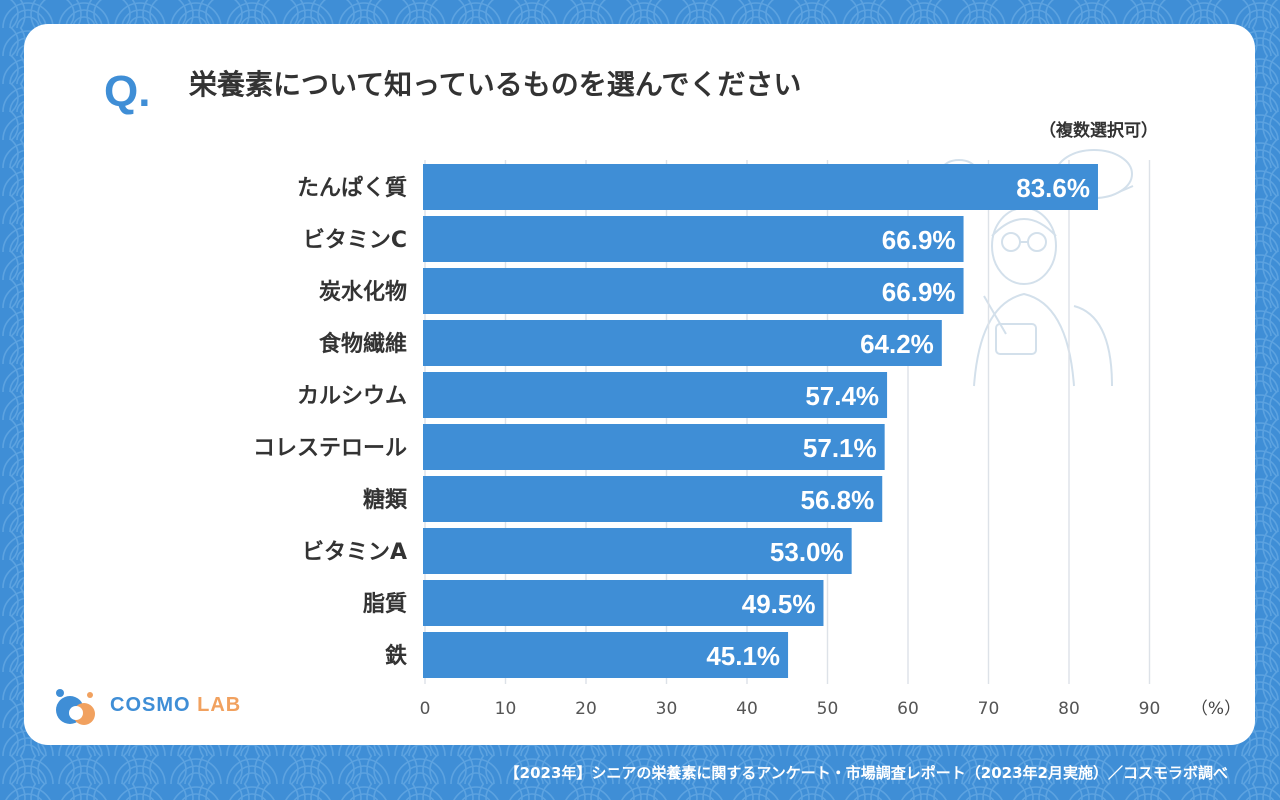 The image size is (1280, 800). Describe the element at coordinates (75, 707) in the screenshot. I see `logo-icon` at that location.